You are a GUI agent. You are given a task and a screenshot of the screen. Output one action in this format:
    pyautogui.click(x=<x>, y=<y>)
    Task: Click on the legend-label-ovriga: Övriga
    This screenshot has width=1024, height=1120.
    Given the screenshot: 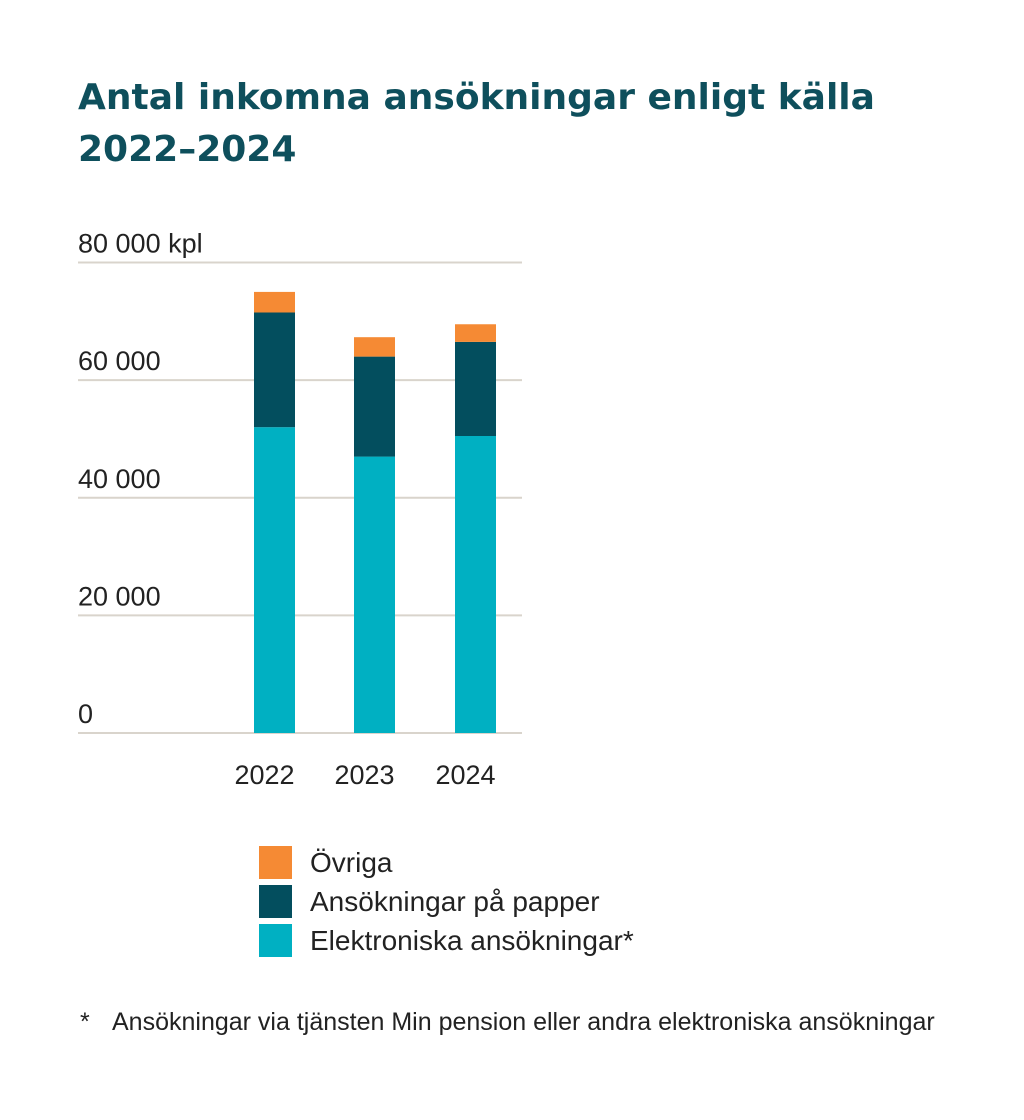 What is the action you would take?
    pyautogui.click(x=351, y=862)
    